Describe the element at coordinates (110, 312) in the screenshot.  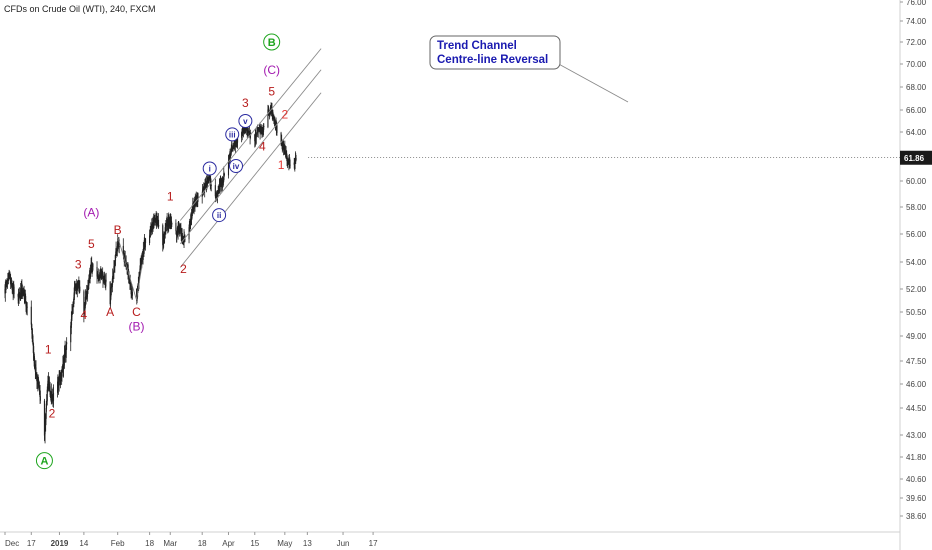
I see `wave-label: A` at that location.